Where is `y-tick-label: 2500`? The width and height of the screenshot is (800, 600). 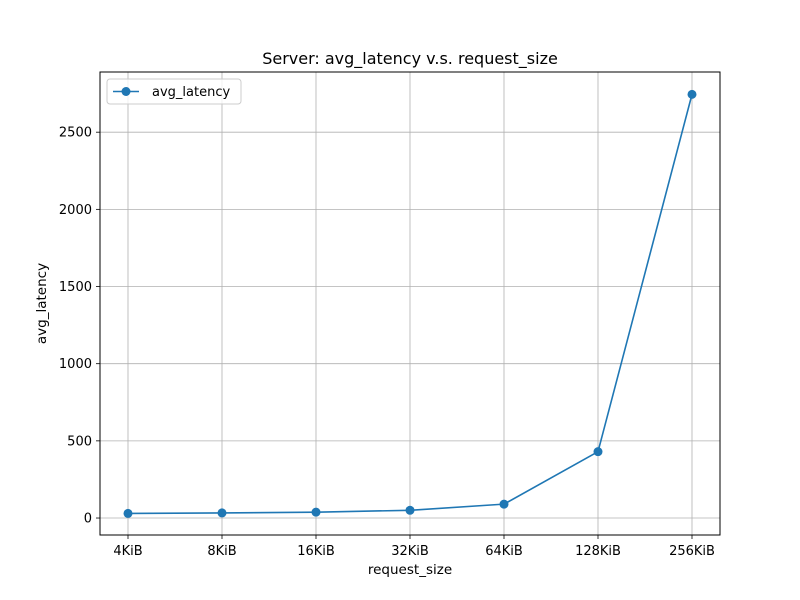 y-tick-label: 2500 is located at coordinates (75, 133).